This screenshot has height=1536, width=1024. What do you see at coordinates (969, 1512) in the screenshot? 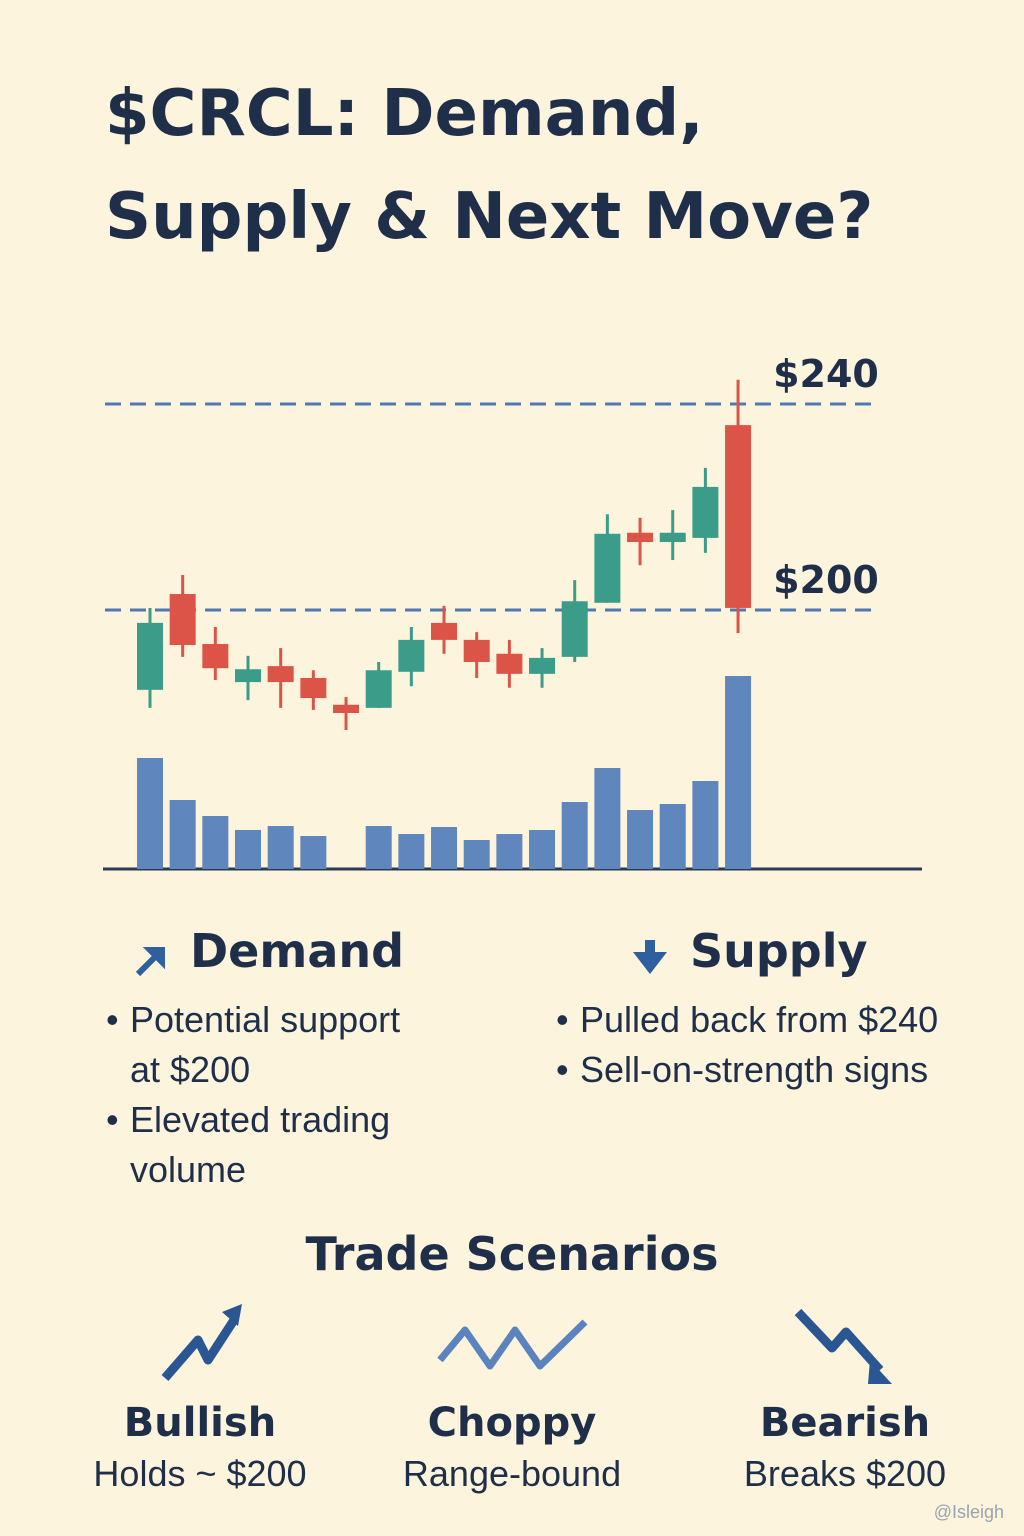
I see `watermark: @Isleigh` at bounding box center [969, 1512].